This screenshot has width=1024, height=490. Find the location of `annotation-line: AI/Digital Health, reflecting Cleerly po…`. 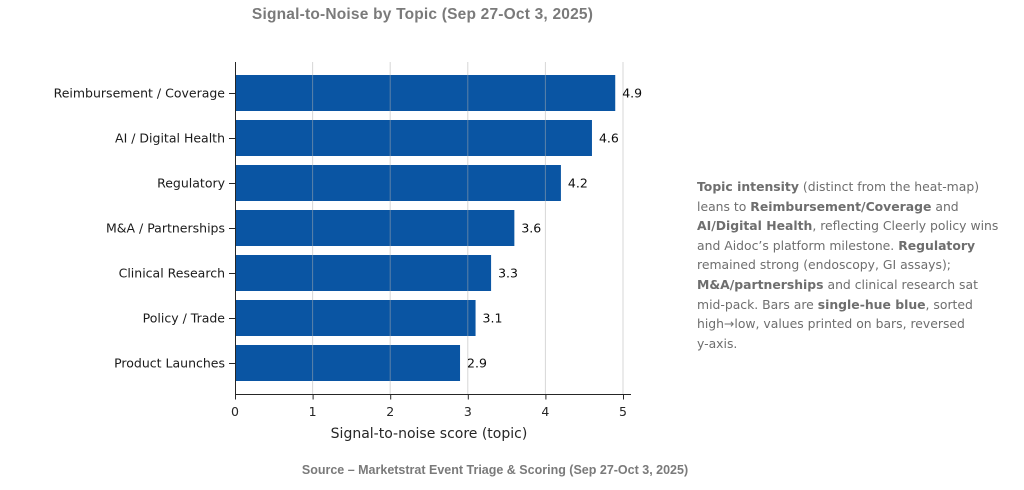

annotation-line: AI/Digital Health, reflecting Cleerly po… is located at coordinates (860, 226).